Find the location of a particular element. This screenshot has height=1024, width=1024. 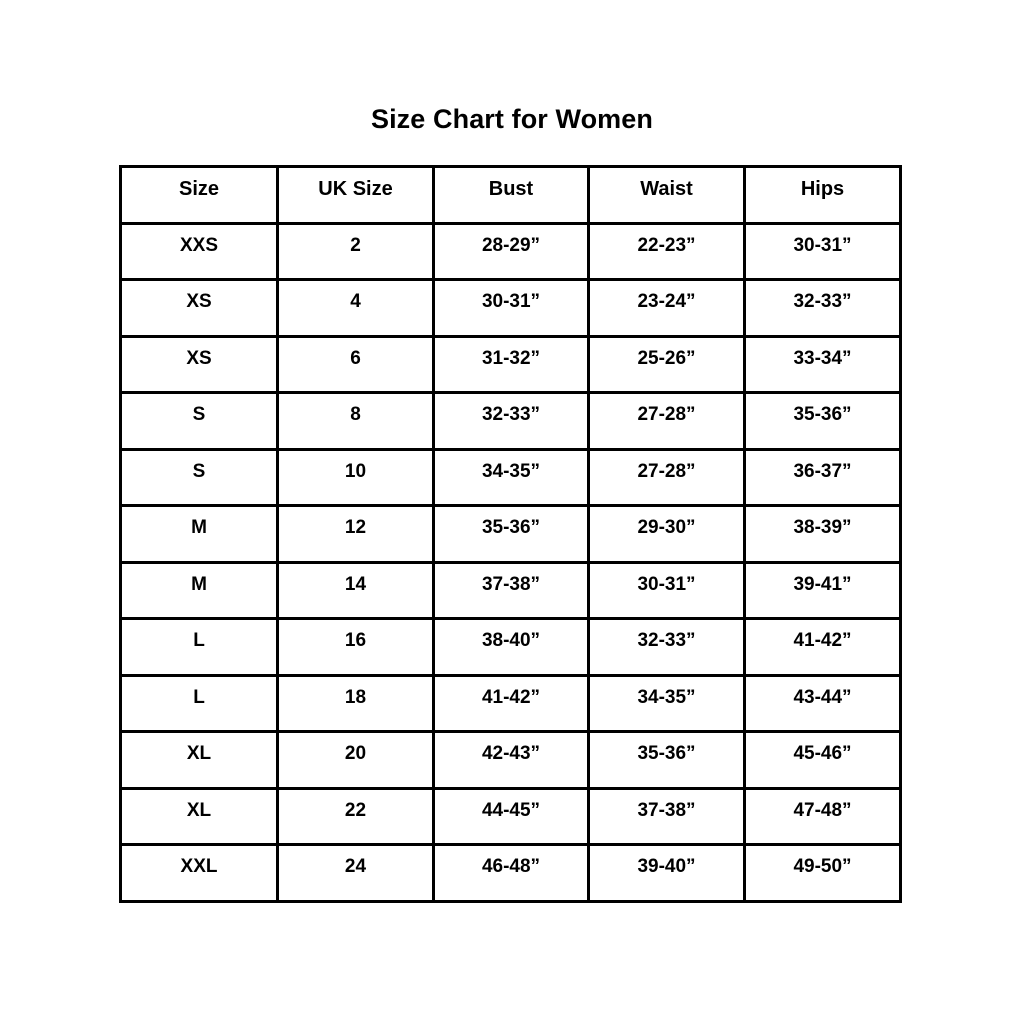

cell-waist: 23-24” is located at coordinates (666, 308).